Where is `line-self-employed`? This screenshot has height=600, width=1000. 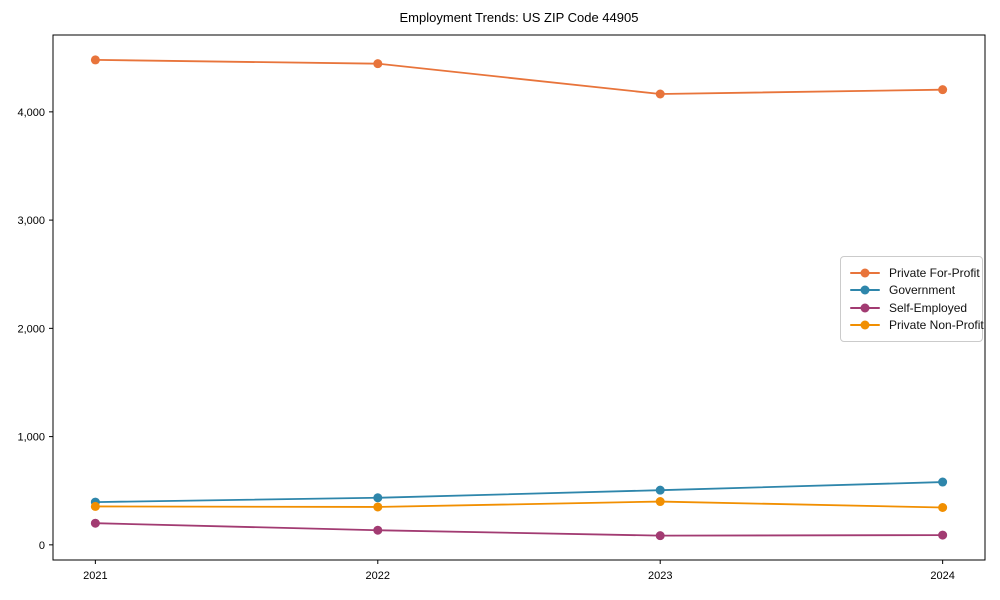 line-self-employed is located at coordinates (519, 529).